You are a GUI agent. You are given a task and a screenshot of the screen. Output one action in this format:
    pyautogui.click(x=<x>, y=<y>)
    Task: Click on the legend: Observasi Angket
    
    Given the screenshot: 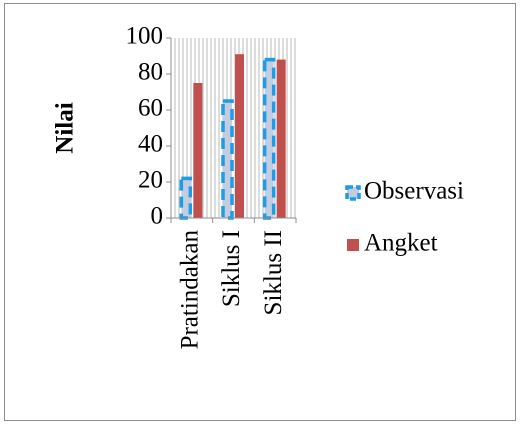 What is the action you would take?
    pyautogui.click(x=404, y=217)
    